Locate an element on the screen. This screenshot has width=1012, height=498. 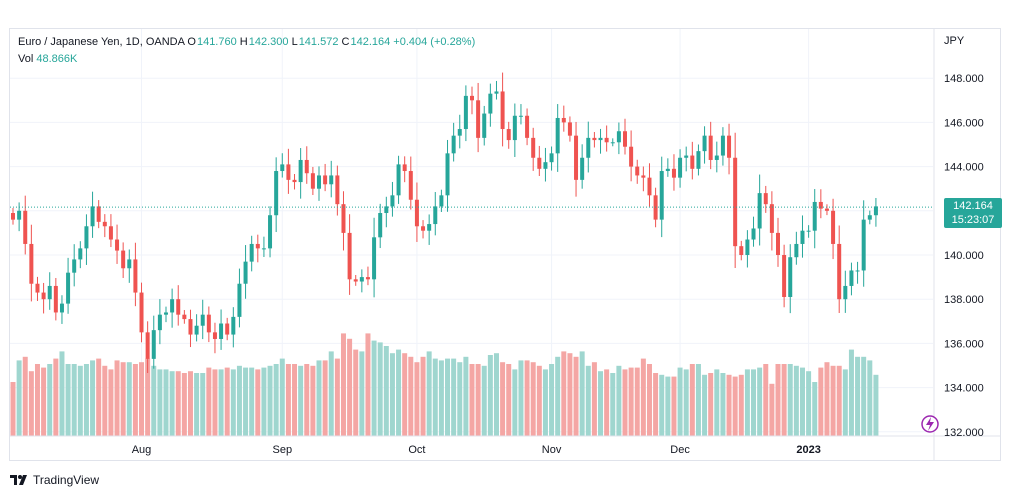
time-tick-label: 2023 is located at coordinates (808, 450).